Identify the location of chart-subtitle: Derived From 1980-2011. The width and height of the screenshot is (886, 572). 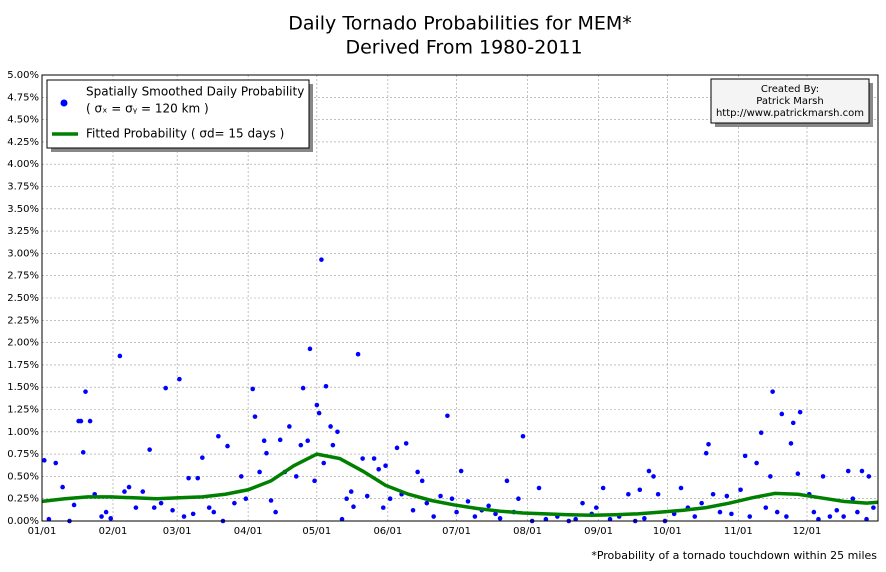
(463, 48).